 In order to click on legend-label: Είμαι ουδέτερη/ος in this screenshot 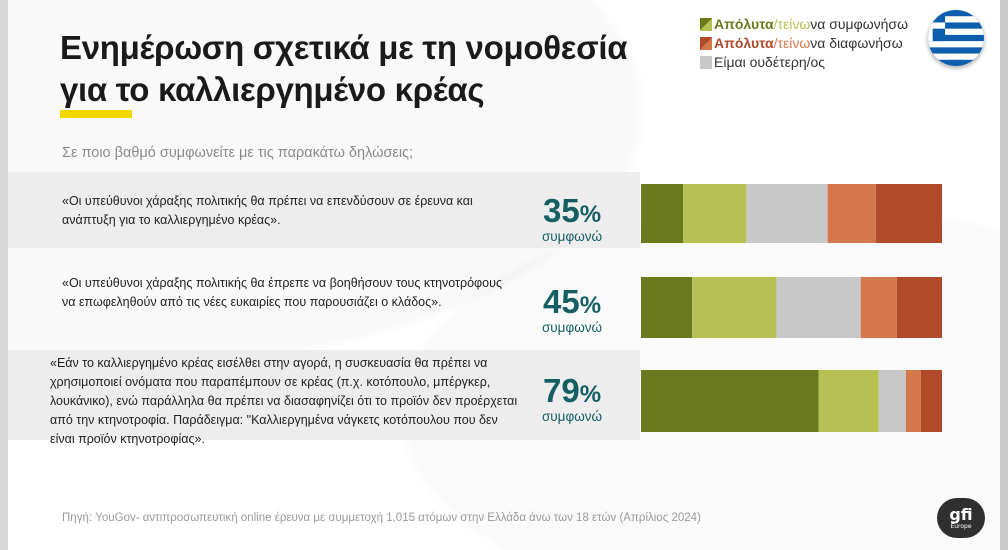, I will do `click(770, 62)`.